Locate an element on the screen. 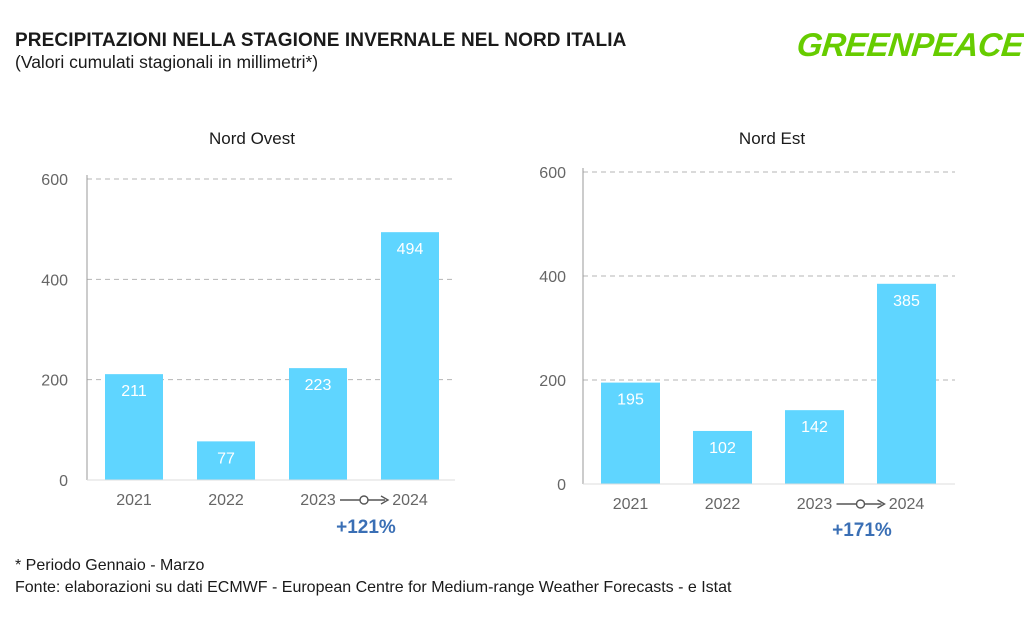  bar-value-label: 223 is located at coordinates (318, 385).